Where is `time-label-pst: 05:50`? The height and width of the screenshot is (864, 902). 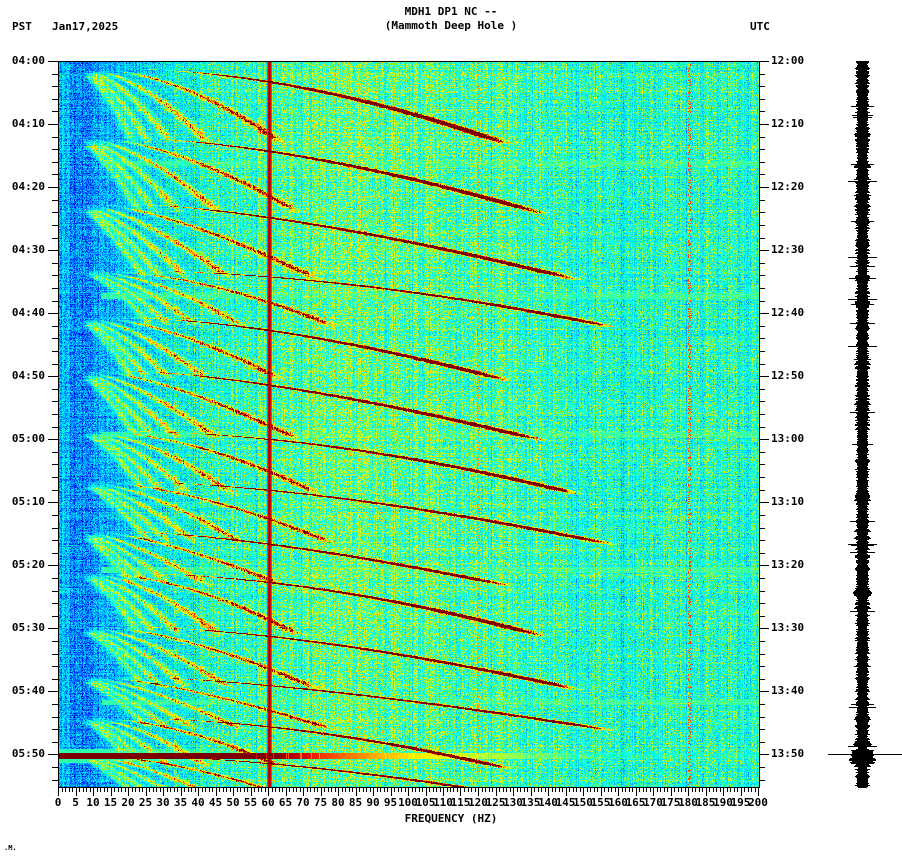 time-label-pst: 05:50 is located at coordinates (28, 753).